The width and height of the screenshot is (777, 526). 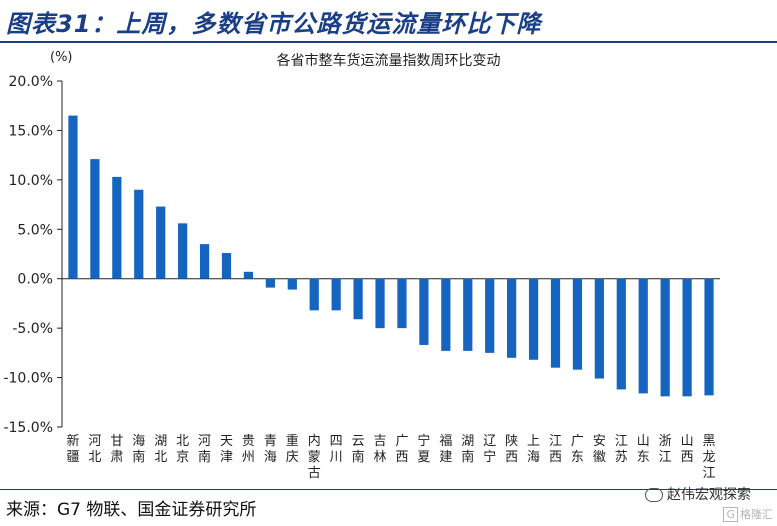 What do you see at coordinates (599, 449) in the screenshot?
I see `x-tick-label: 安徽` at bounding box center [599, 449].